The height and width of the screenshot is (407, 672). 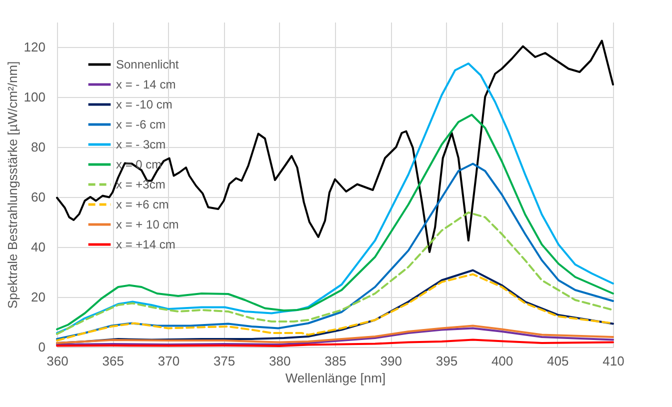 I want to click on y-tick-label: 60, so click(x=38, y=197).